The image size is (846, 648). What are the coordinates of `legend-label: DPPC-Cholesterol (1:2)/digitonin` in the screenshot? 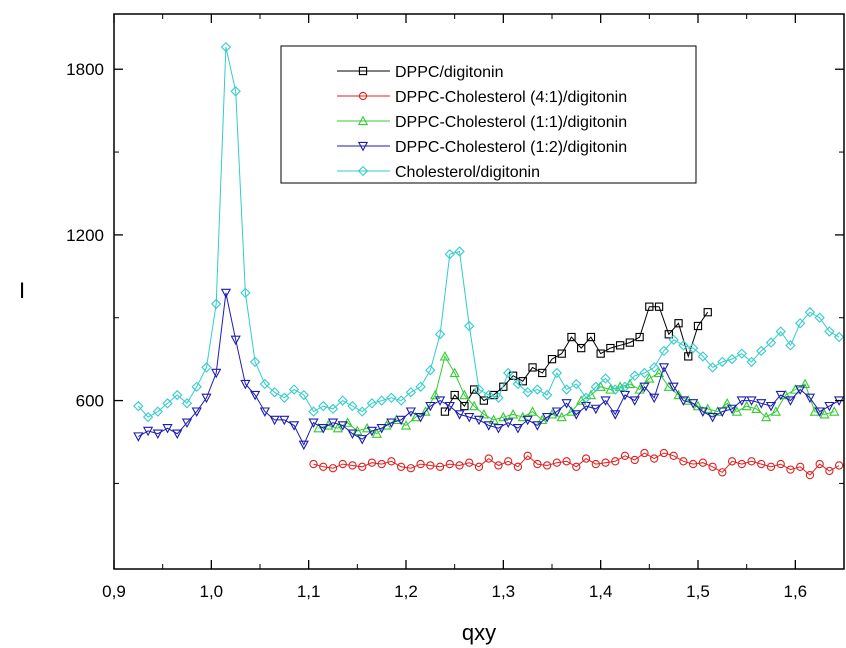 It's located at (511, 147).